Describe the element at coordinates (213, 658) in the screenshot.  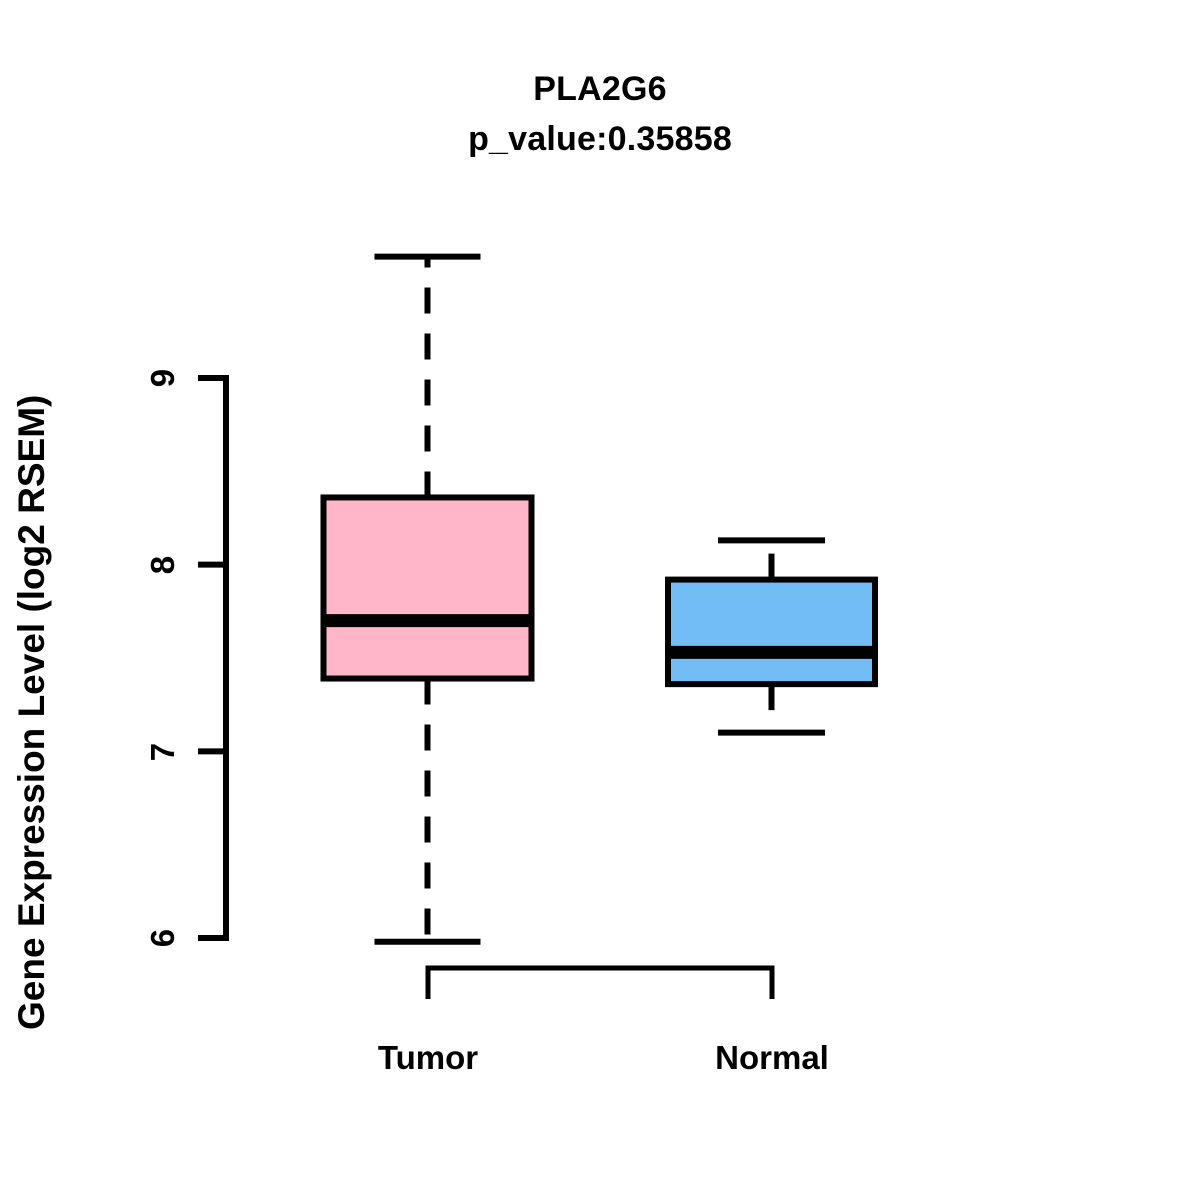
I see `y-axis` at that location.